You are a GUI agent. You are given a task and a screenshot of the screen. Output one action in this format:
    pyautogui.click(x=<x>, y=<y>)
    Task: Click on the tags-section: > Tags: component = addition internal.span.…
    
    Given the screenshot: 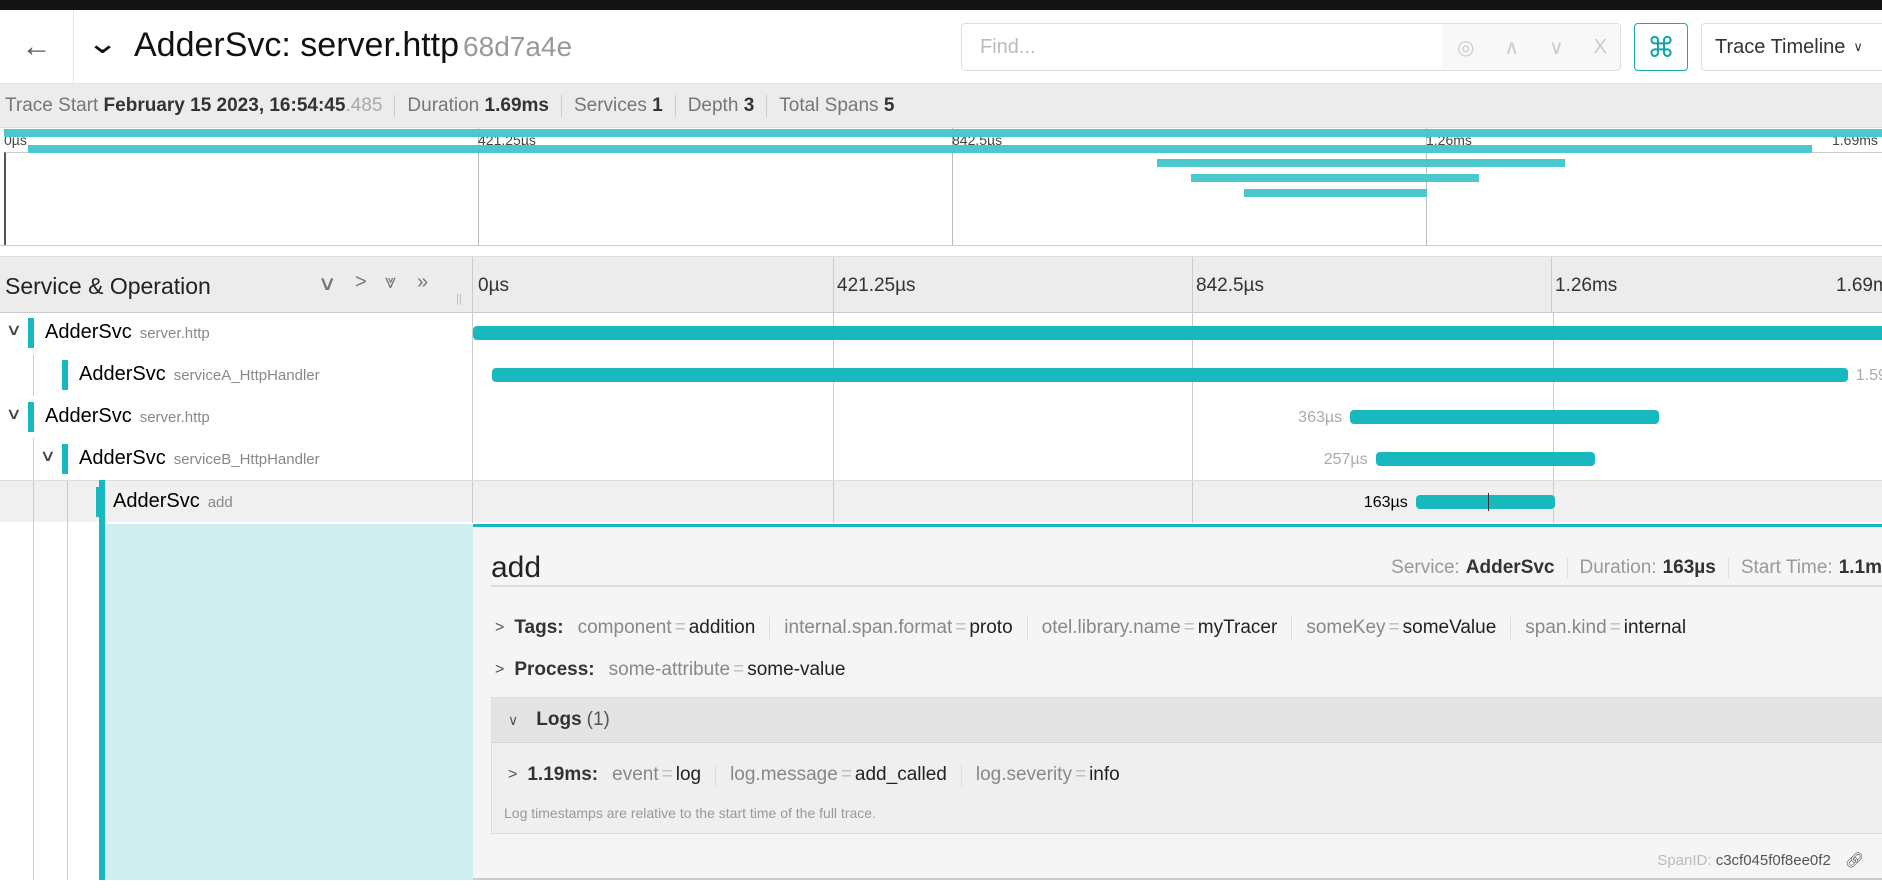 What is the action you would take?
    pyautogui.click(x=1090, y=628)
    